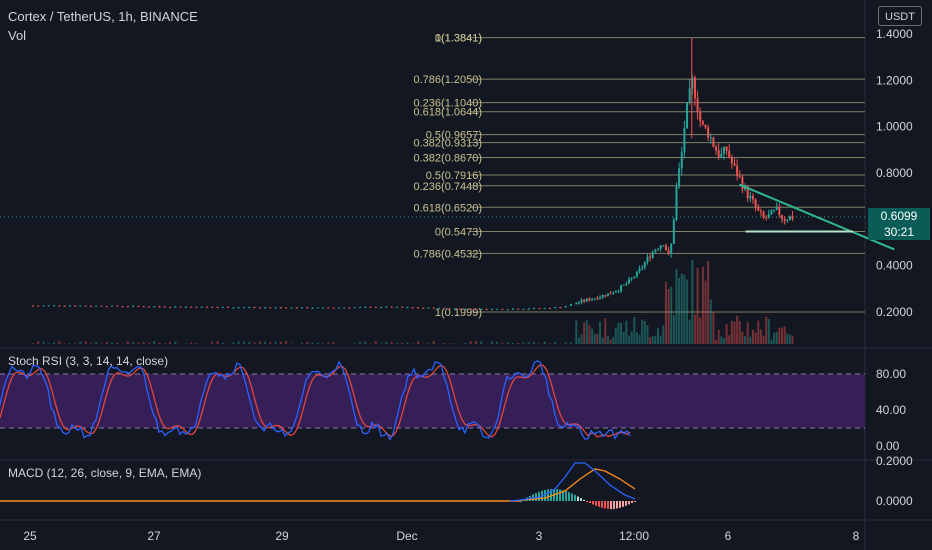  I want to click on fib-label: 0.236(1.1040), so click(448, 104).